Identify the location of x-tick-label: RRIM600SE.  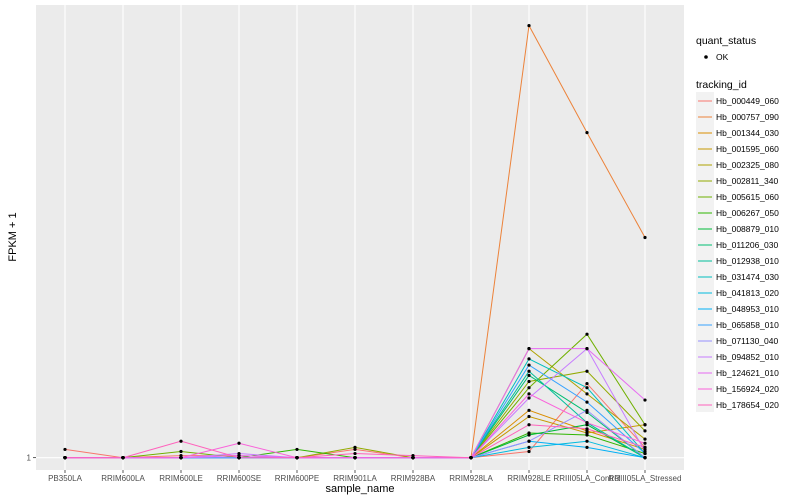
(239, 478).